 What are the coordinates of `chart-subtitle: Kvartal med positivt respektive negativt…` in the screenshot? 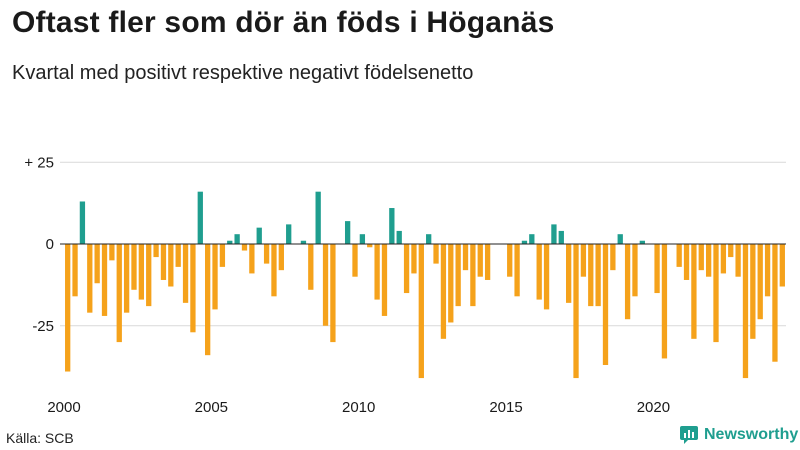 It's located at (243, 73).